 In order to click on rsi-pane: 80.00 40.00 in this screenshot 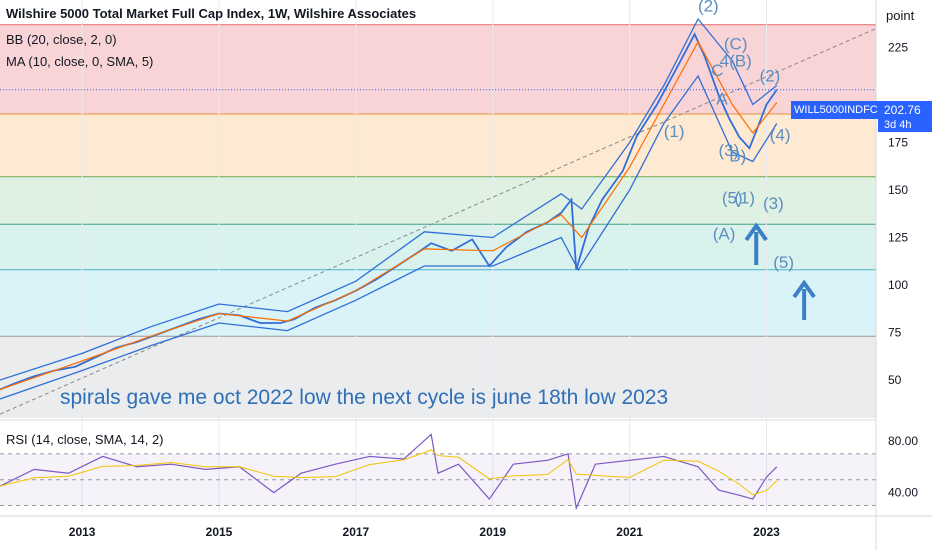, I will do `click(459, 472)`.